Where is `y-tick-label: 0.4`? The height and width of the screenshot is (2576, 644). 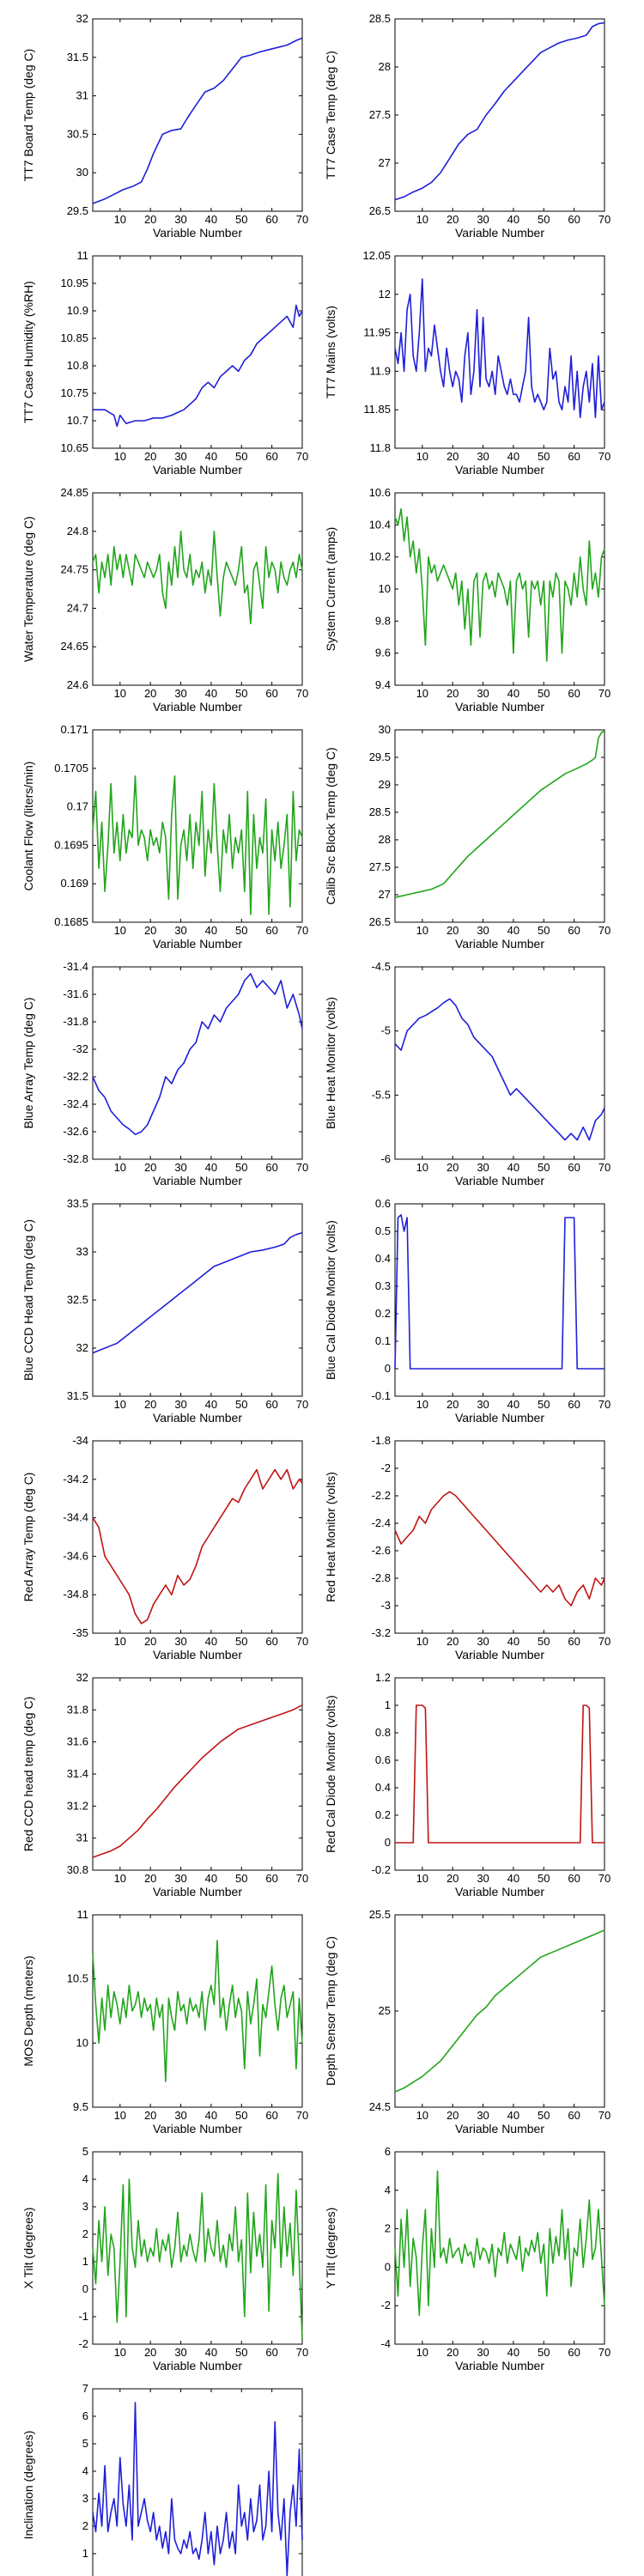
y-tick-label: 0.4 is located at coordinates (383, 1258).